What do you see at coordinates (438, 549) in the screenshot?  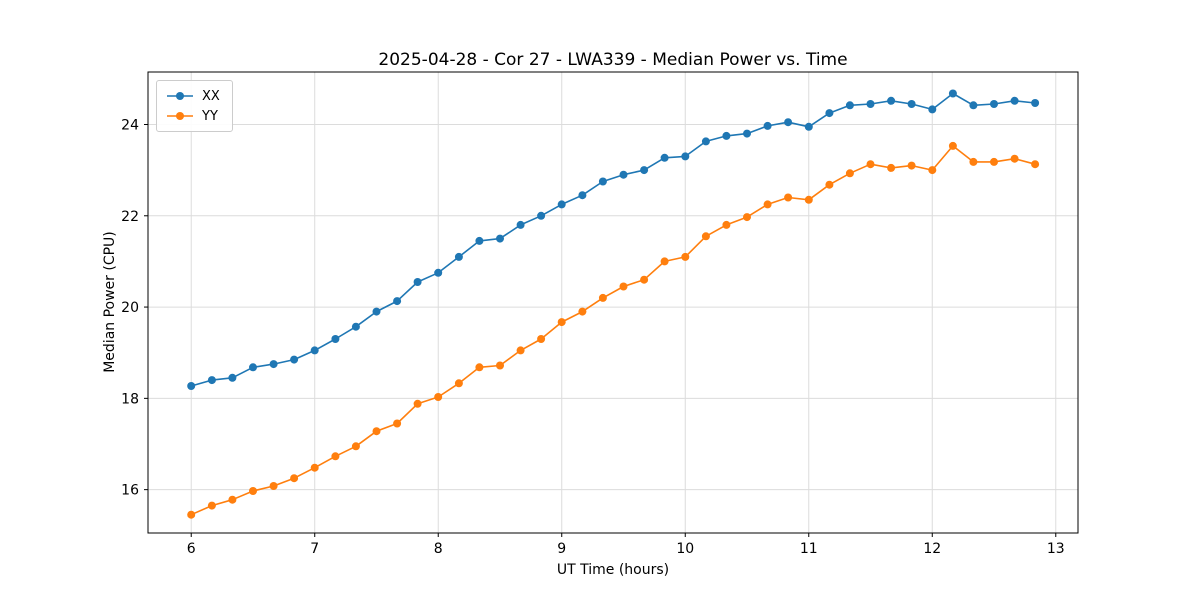 I see `svg-text: 8` at bounding box center [438, 549].